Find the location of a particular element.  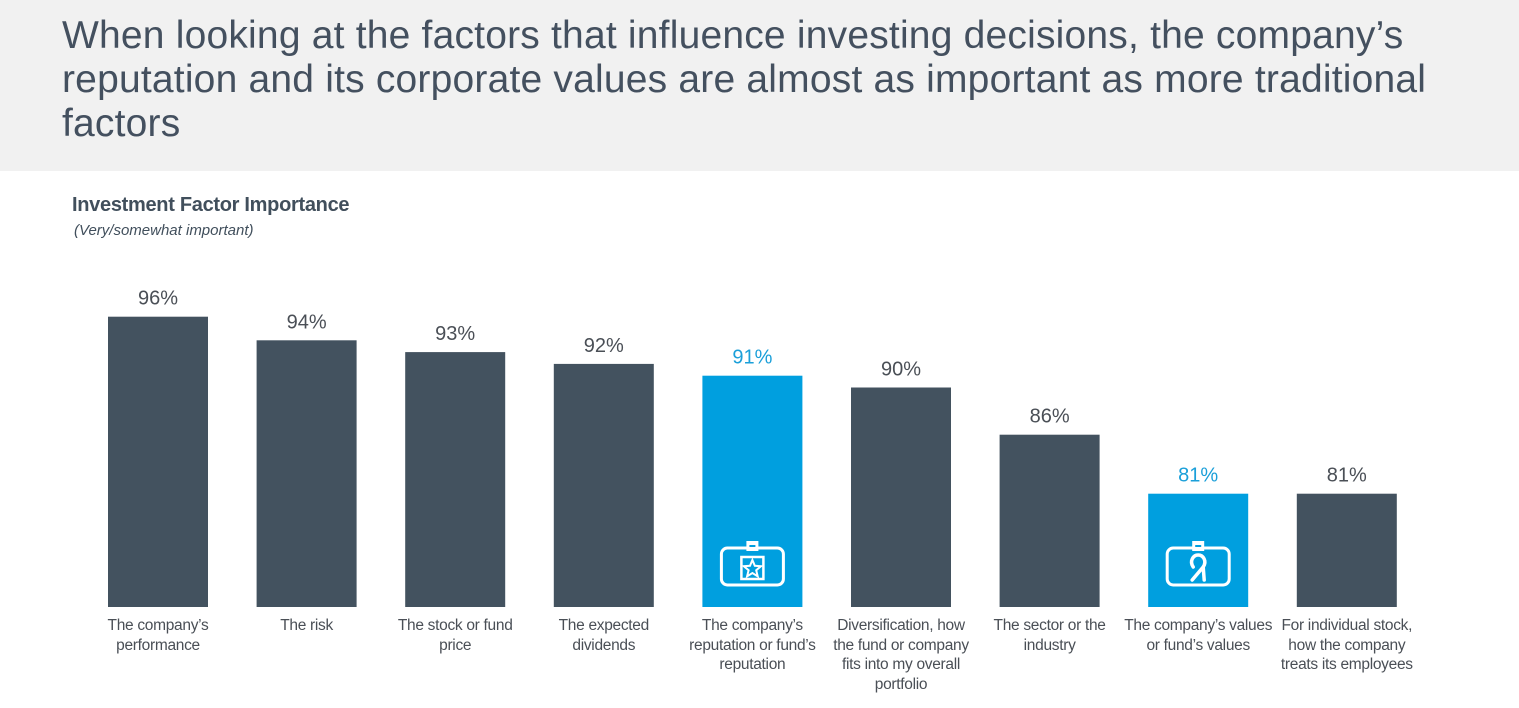

value-label: 86% is located at coordinates (1050, 417).